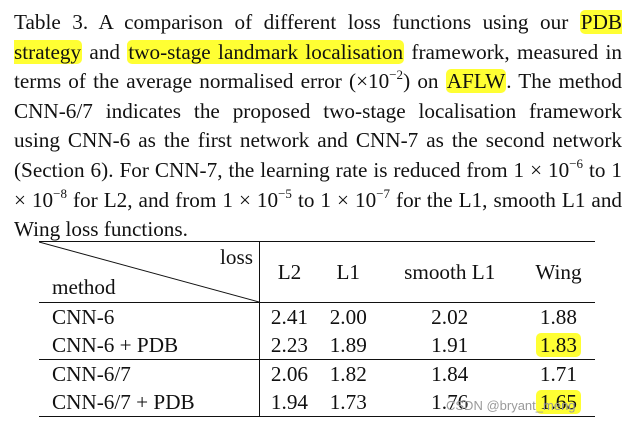 Image resolution: width=631 pixels, height=429 pixels. Describe the element at coordinates (60, 193) in the screenshot. I see `exponent: −8` at that location.